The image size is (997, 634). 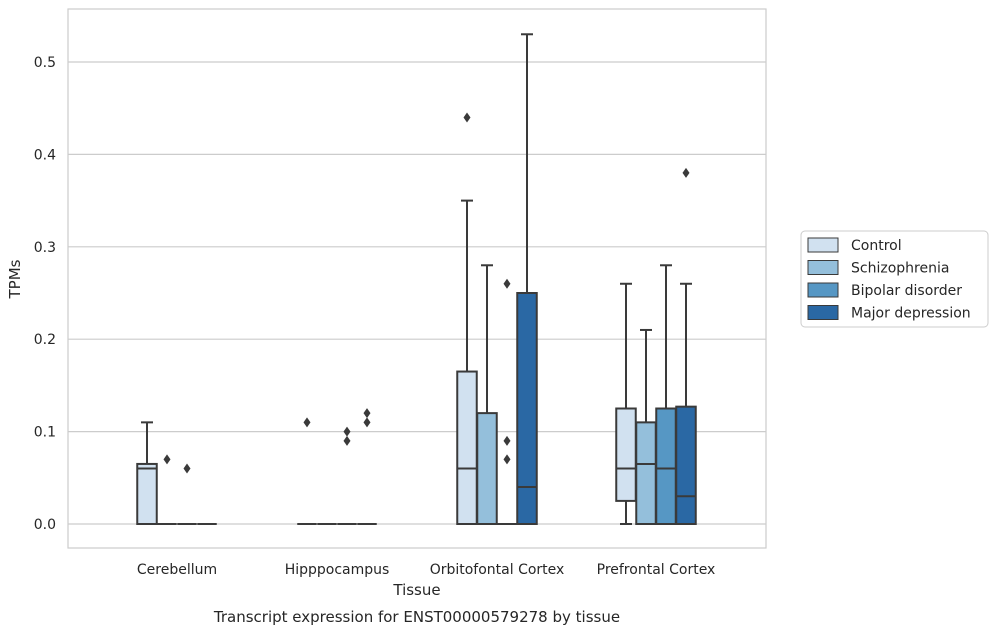 I want to click on y-tick-label: 0.1, so click(x=45, y=433).